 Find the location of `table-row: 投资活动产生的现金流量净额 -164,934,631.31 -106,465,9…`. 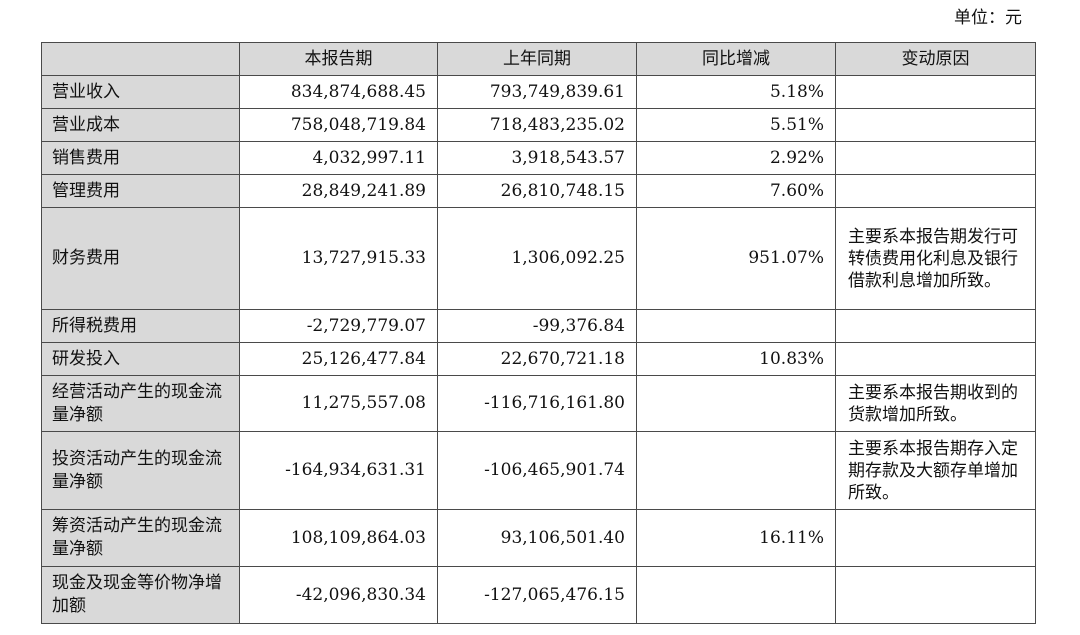

table-row: 投资活动产生的现金流量净额 -164,934,631.31 -106,465,9… is located at coordinates (538, 470).